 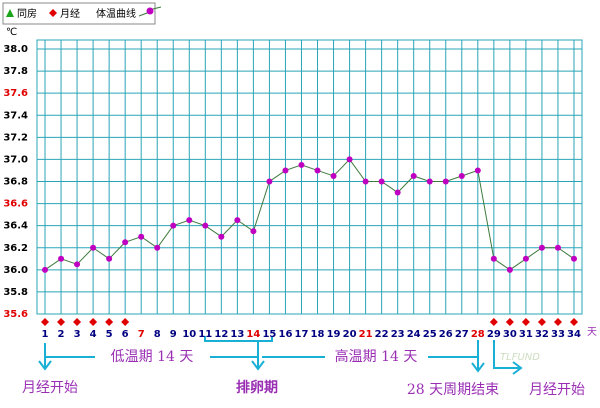 I want to click on y-unit: ℃, so click(x=11, y=32).